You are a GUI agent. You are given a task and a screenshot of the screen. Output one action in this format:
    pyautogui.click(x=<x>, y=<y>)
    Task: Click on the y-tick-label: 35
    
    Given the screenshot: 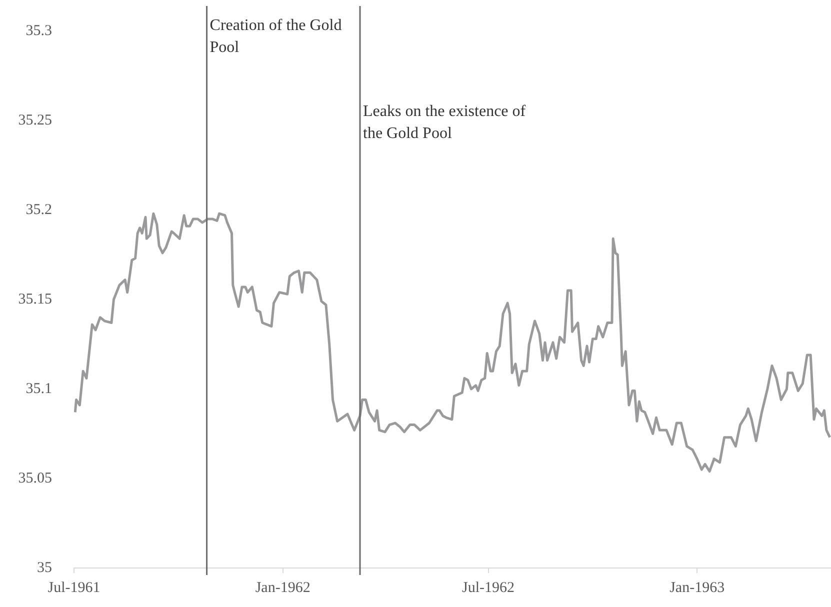 What is the action you would take?
    pyautogui.click(x=44, y=568)
    